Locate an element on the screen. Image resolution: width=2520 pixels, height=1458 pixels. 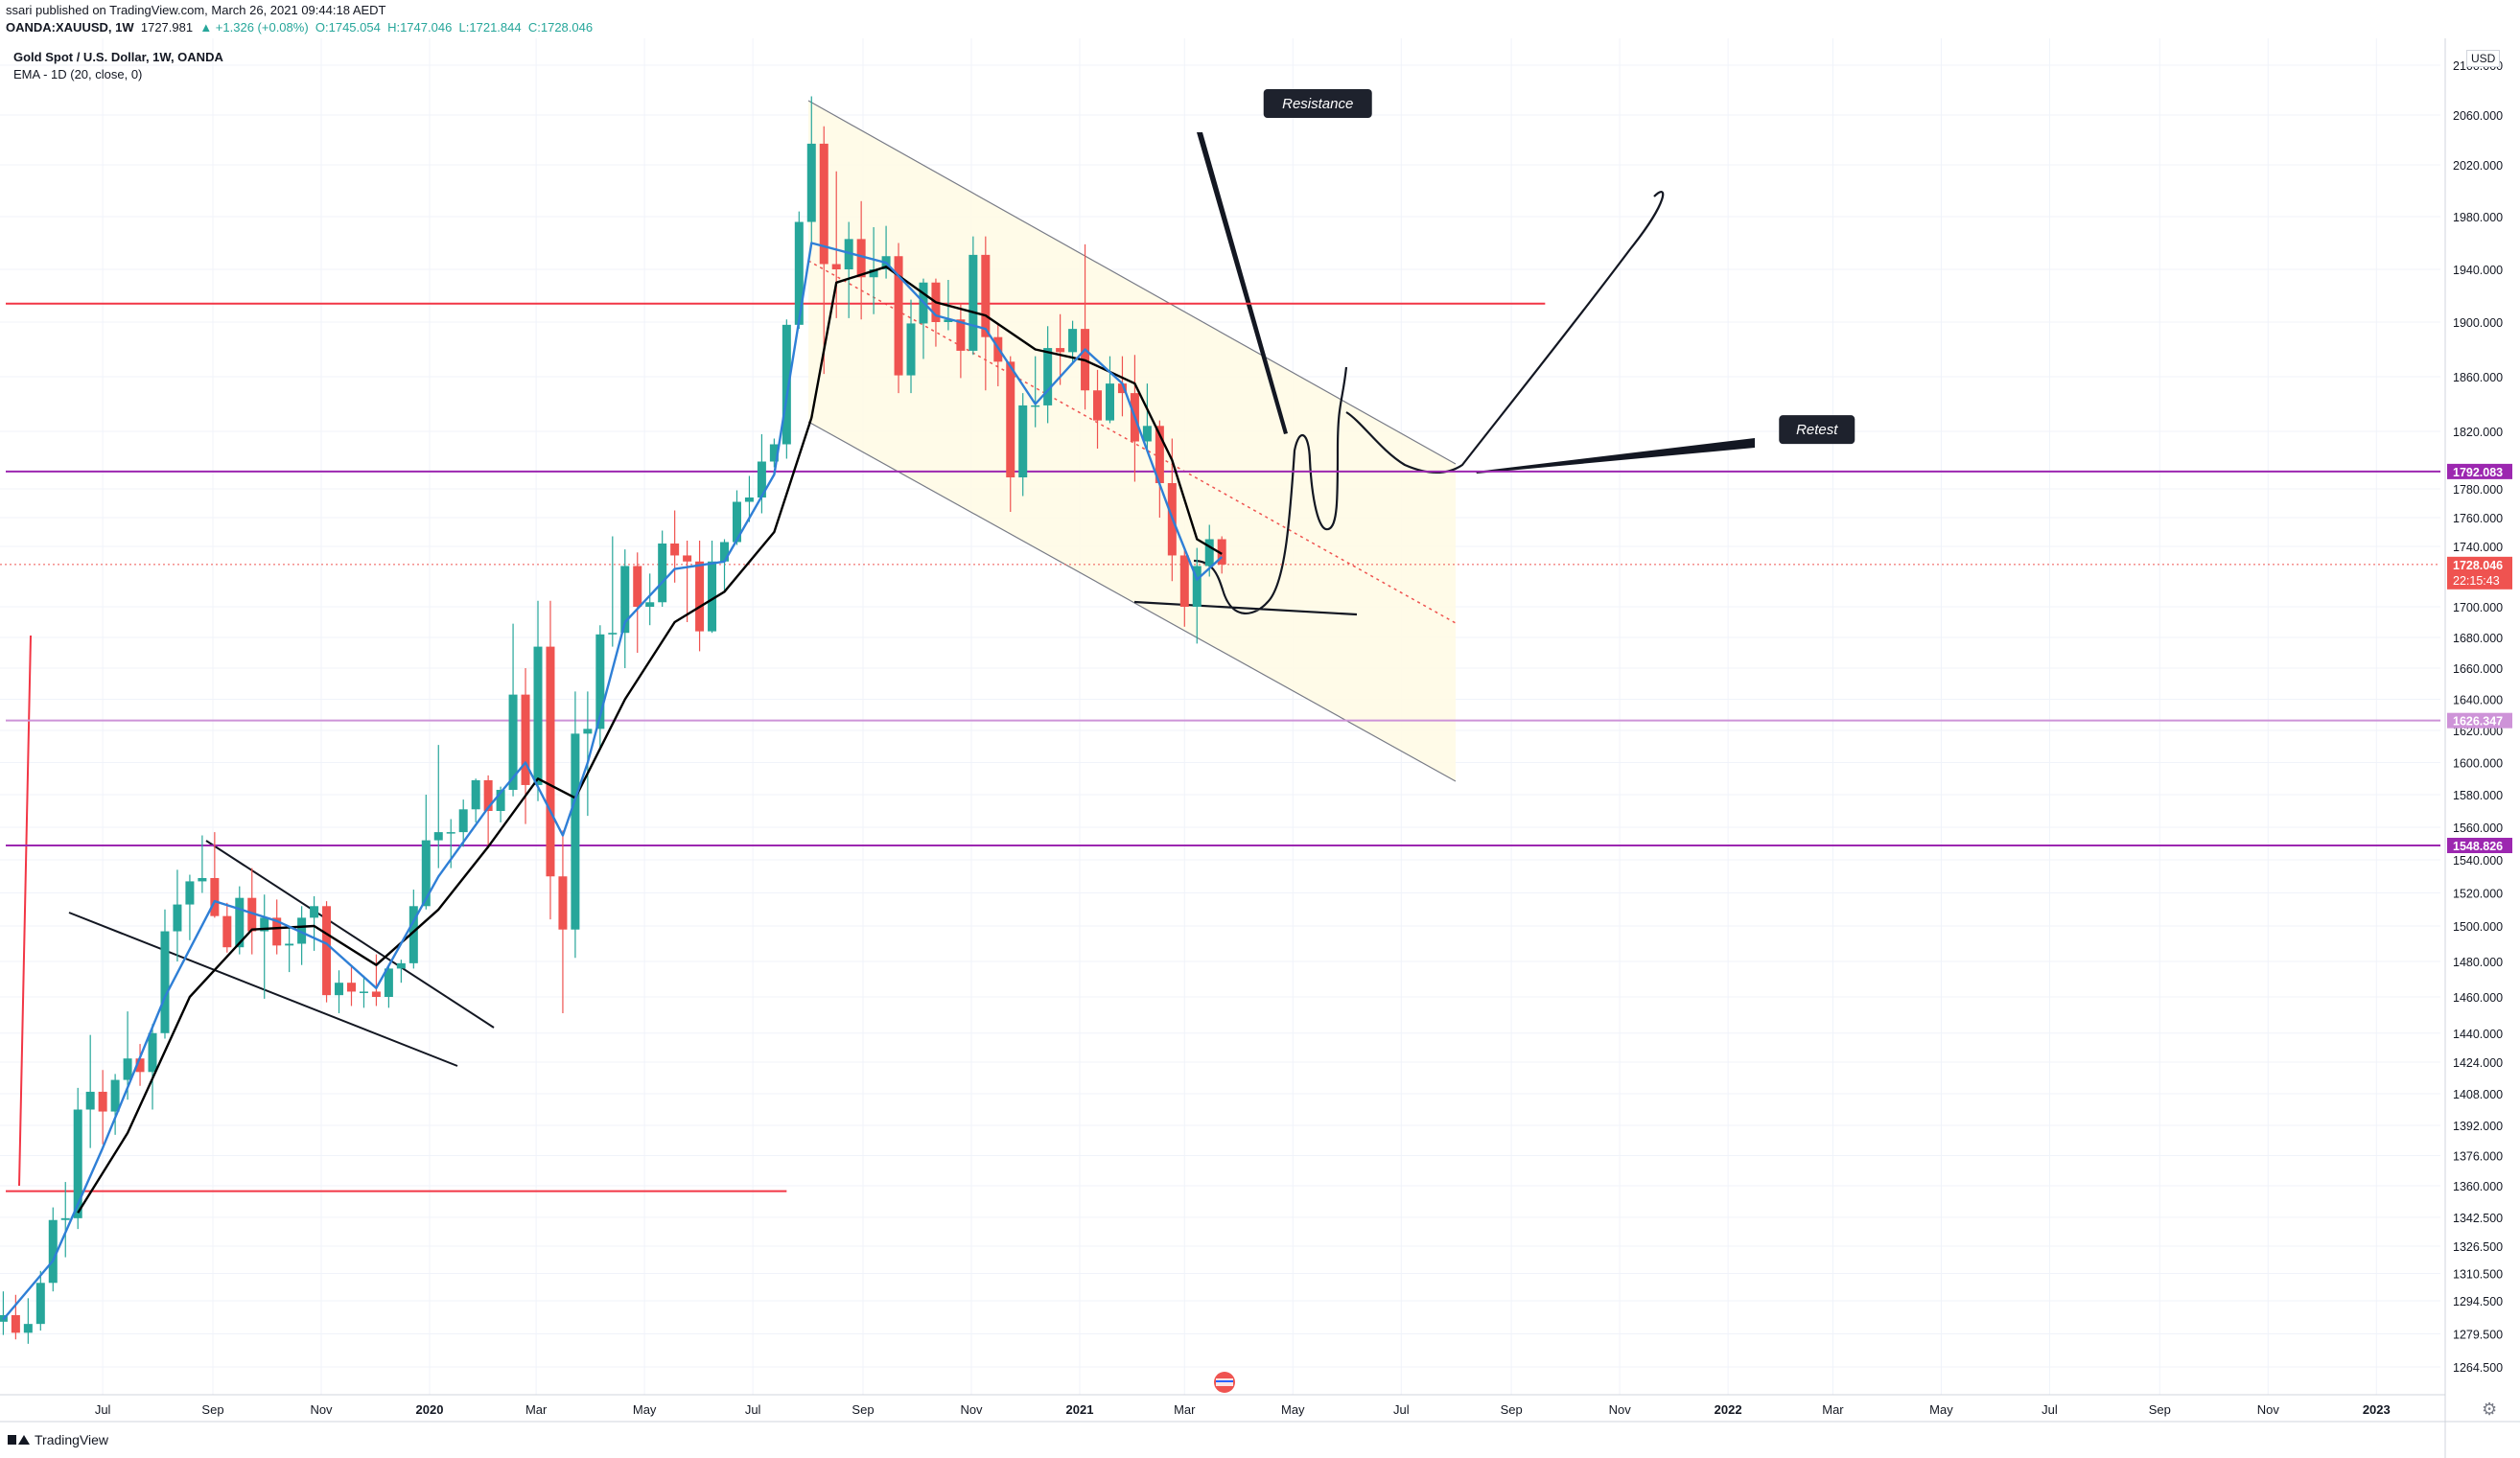
tradingview-brand: TradingView is located at coordinates (58, 1439).